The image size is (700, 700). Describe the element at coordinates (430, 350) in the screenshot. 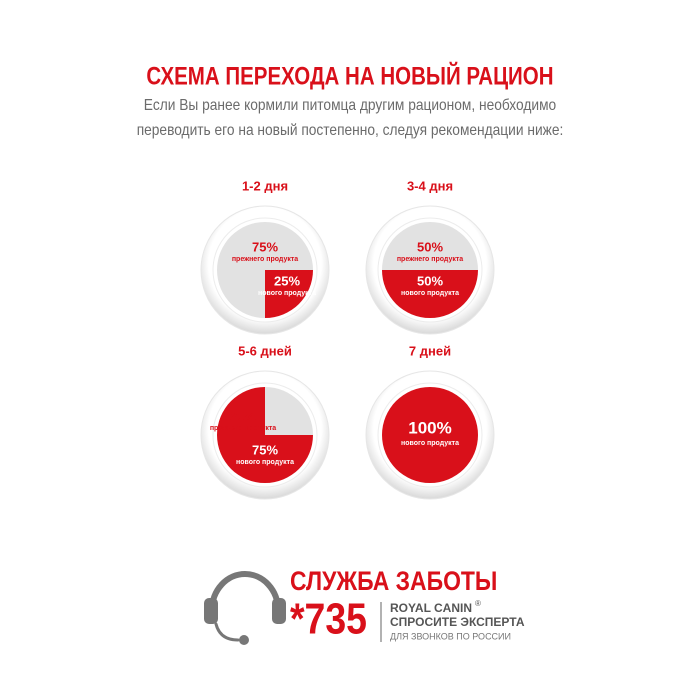

I see `period-label: 7 дней` at that location.